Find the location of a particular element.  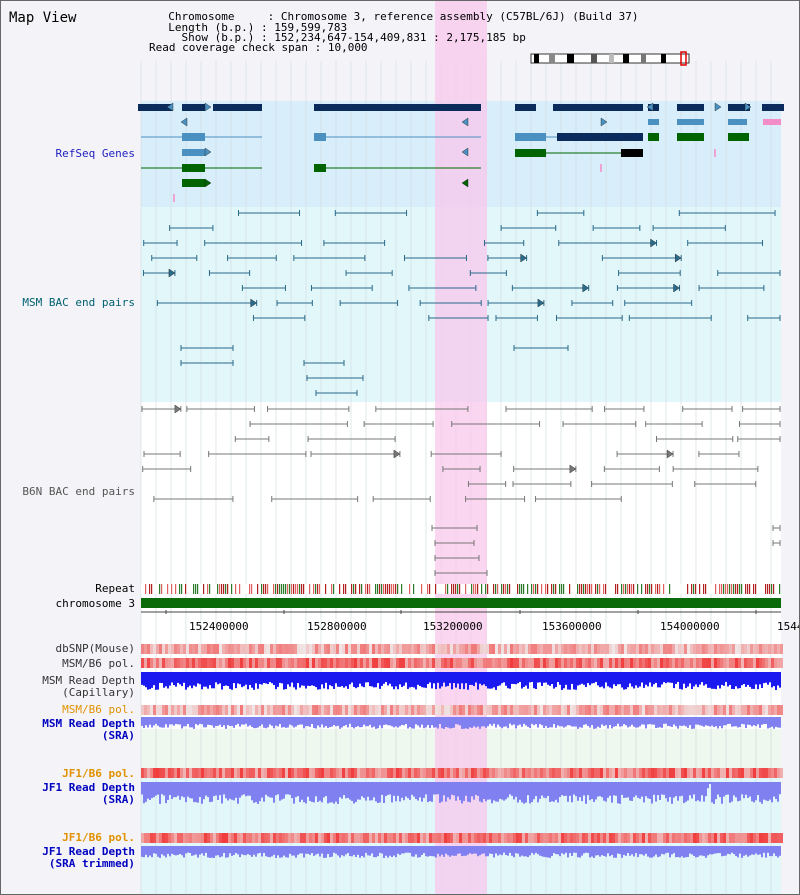

strand-arrow-icon is located at coordinates (650, 107).